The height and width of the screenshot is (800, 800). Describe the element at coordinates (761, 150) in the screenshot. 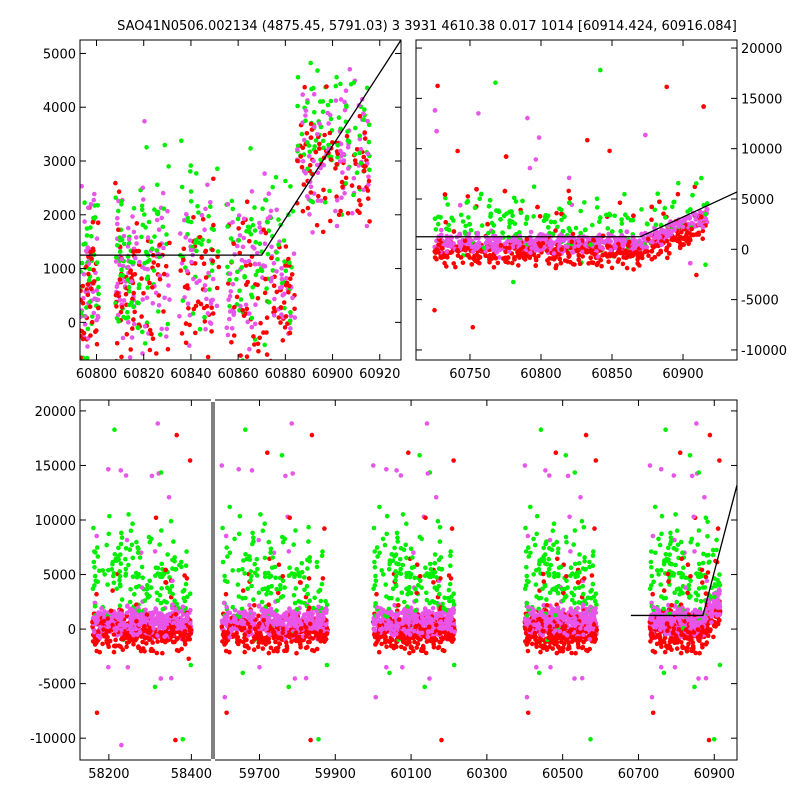

I see `panel-tr-ytick-label: 10000` at that location.